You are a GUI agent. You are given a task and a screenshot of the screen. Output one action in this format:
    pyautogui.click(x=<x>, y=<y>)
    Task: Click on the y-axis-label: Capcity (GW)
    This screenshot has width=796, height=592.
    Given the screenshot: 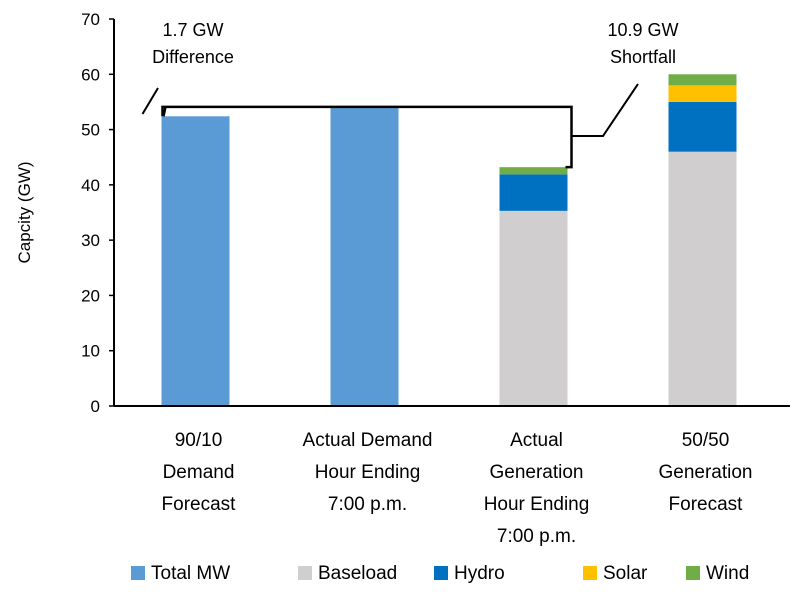 What is the action you would take?
    pyautogui.click(x=24, y=213)
    